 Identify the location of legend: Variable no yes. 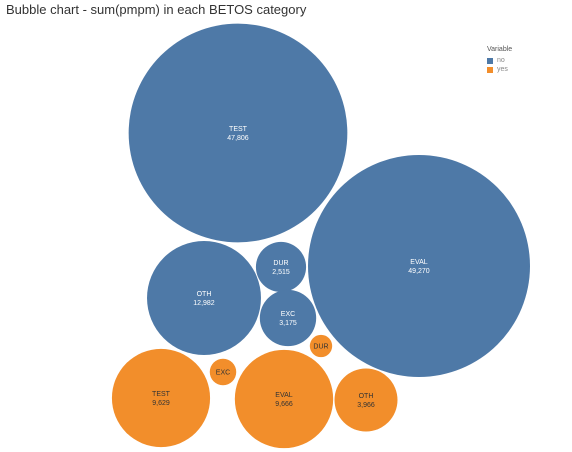
(499, 60).